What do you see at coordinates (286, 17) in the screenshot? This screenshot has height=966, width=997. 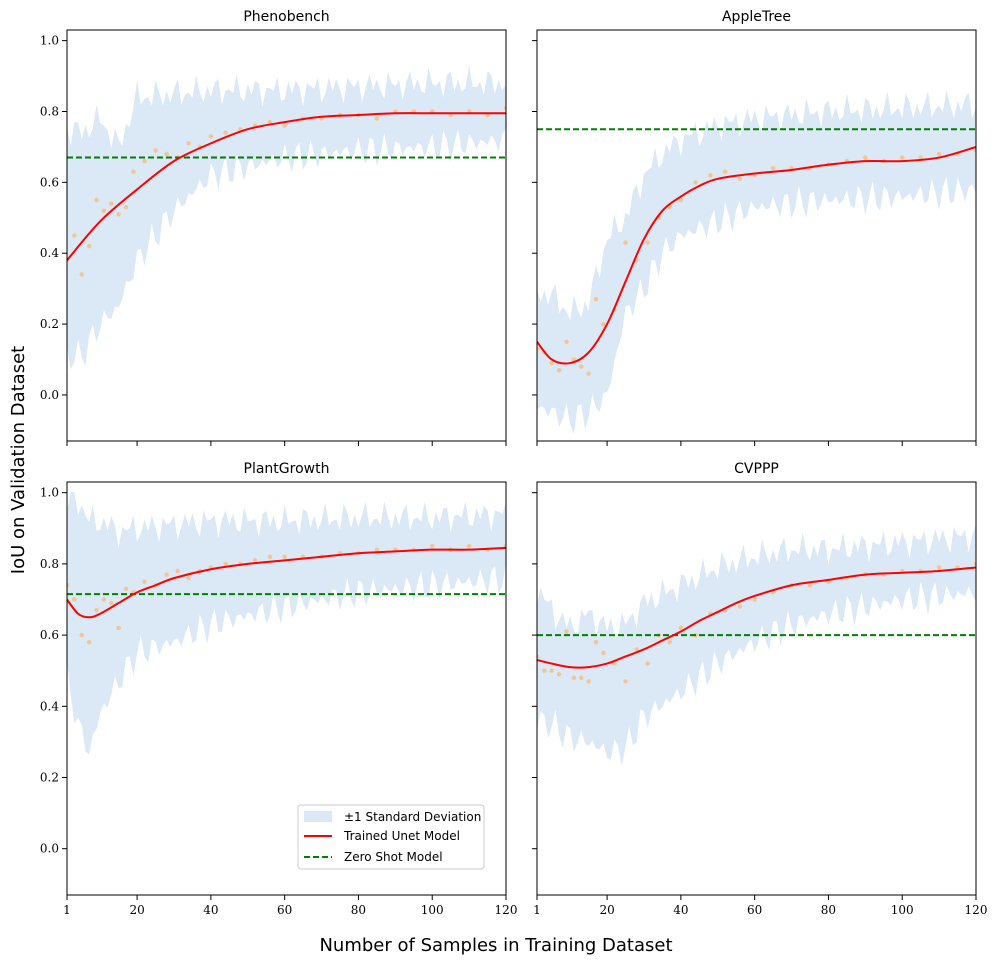 I see `panel-title: Phenobench` at bounding box center [286, 17].